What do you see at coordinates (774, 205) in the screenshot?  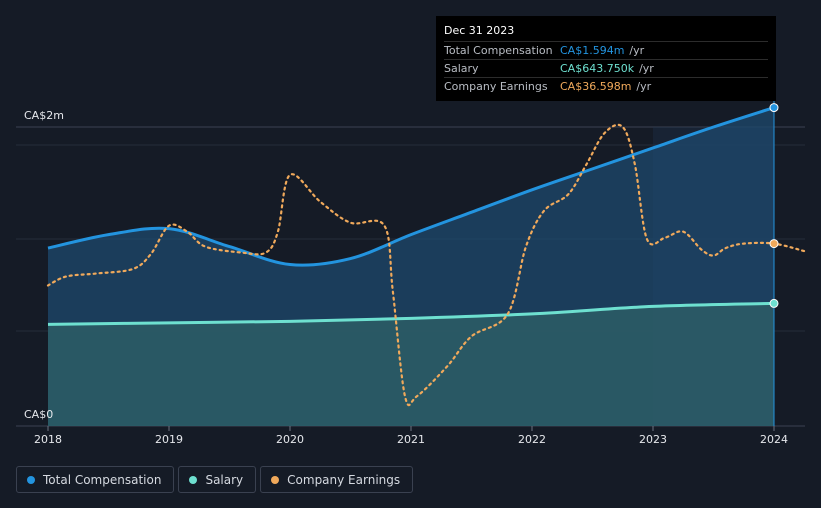 I see `cursor-markers` at bounding box center [774, 205].